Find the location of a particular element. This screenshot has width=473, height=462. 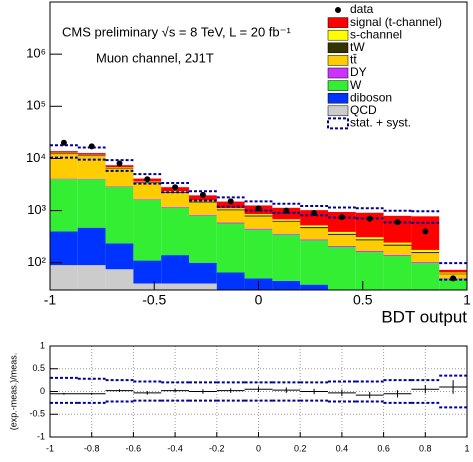

x-axis-label: BDT output is located at coordinates (424, 316).